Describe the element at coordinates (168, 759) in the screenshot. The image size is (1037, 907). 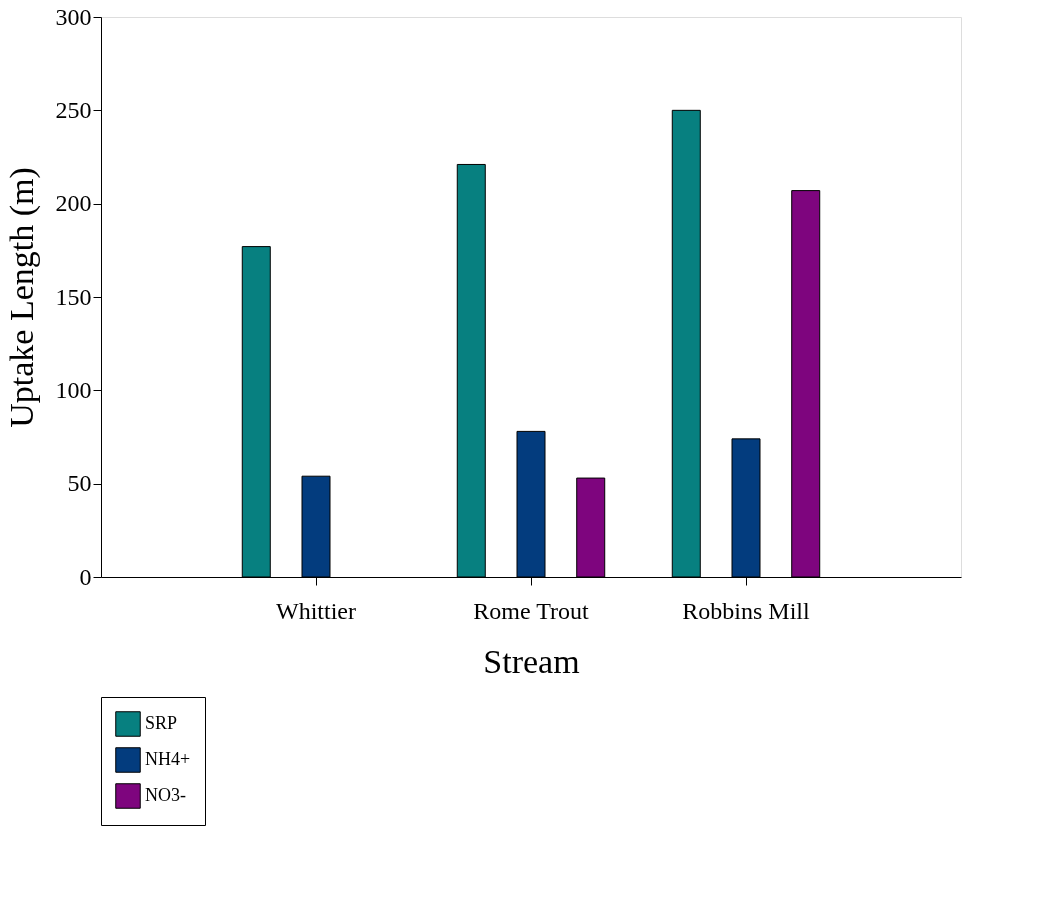
I see `legend-label: NH4+` at that location.